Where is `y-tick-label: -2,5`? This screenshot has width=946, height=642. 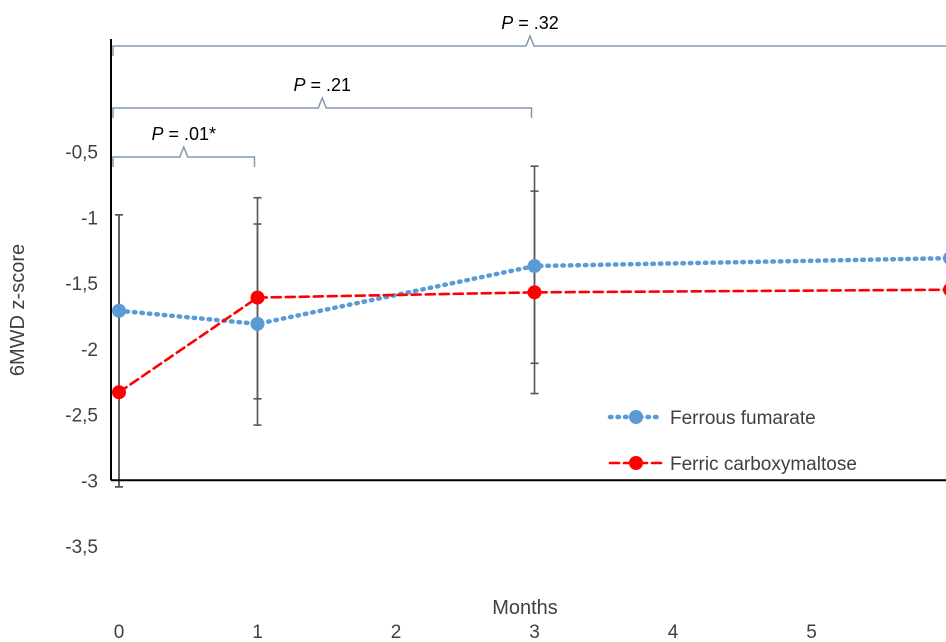
y-tick-label: -2,5 is located at coordinates (81, 416).